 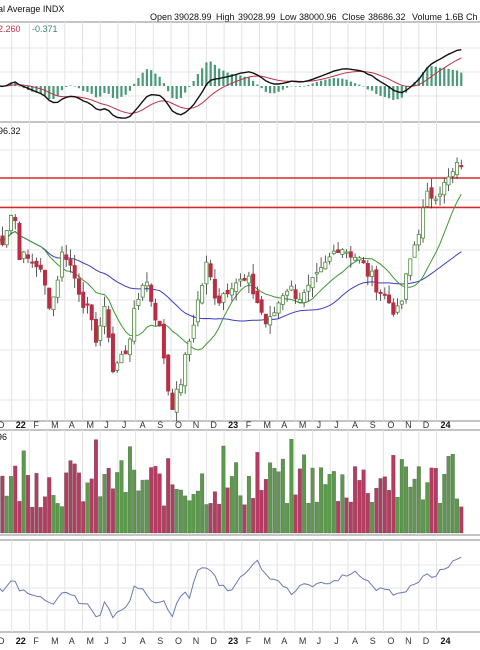 What do you see at coordinates (10, 29) in the screenshot?
I see `macd-value: 2.260` at bounding box center [10, 29].